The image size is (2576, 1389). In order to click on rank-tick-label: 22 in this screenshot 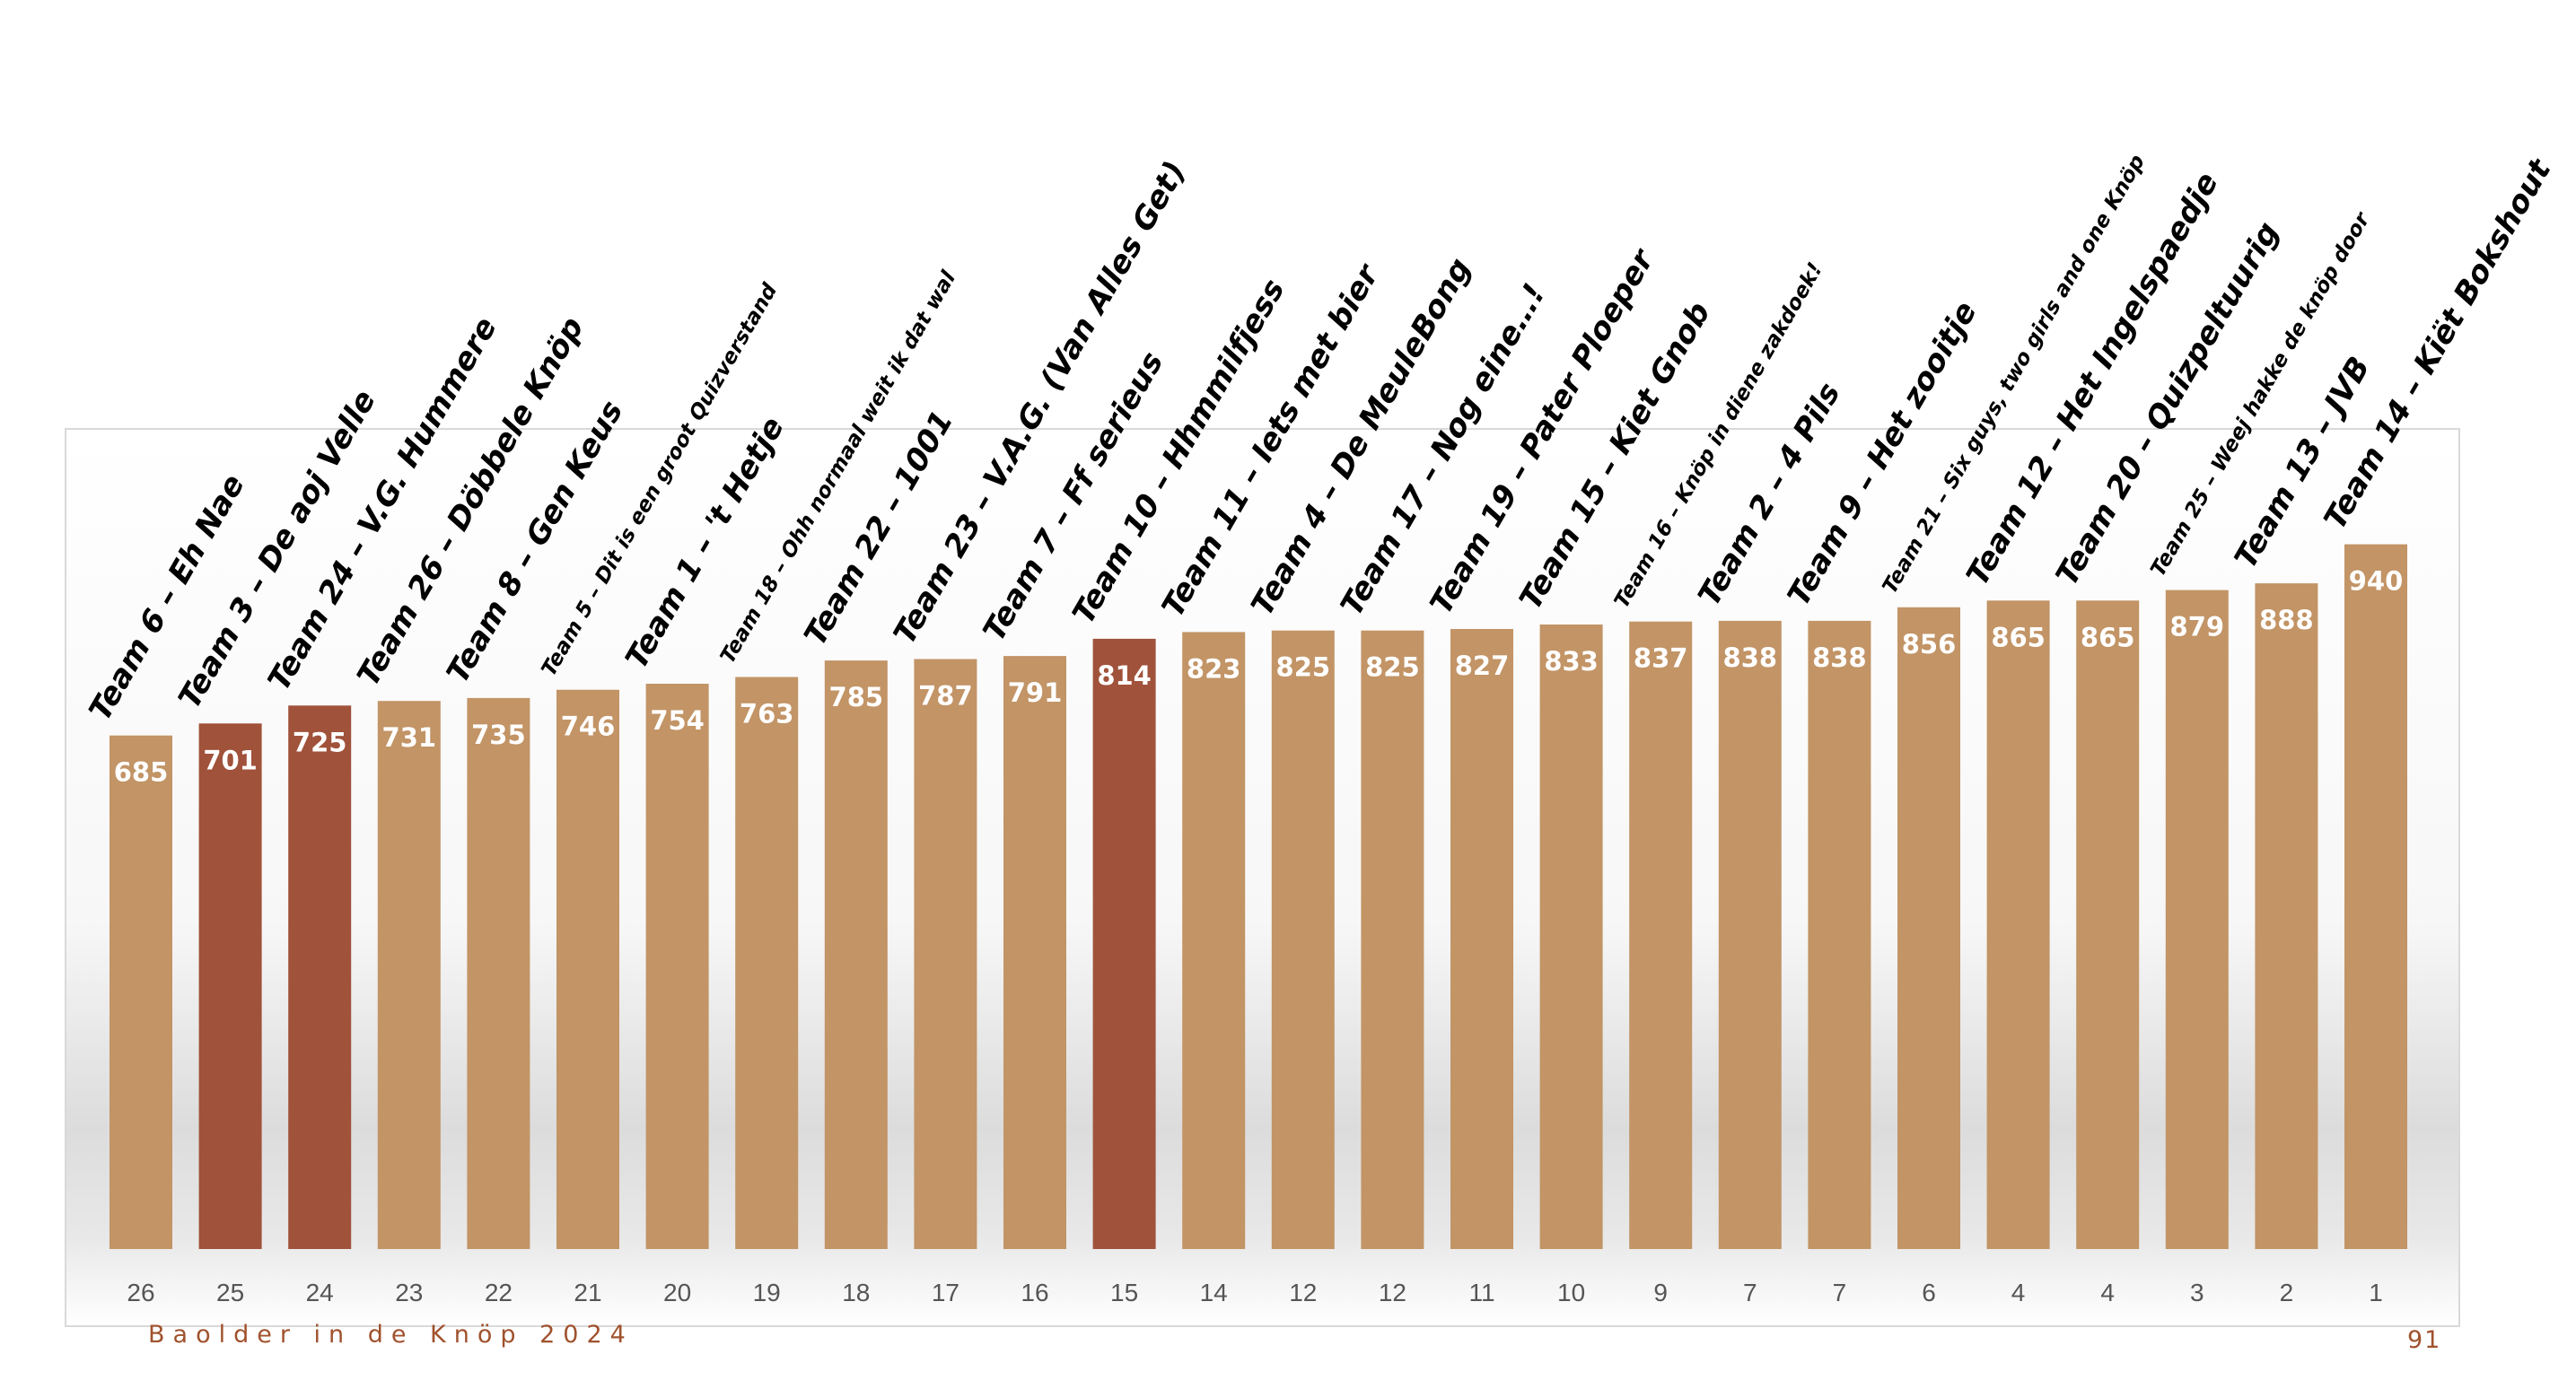, I will do `click(499, 1292)`.